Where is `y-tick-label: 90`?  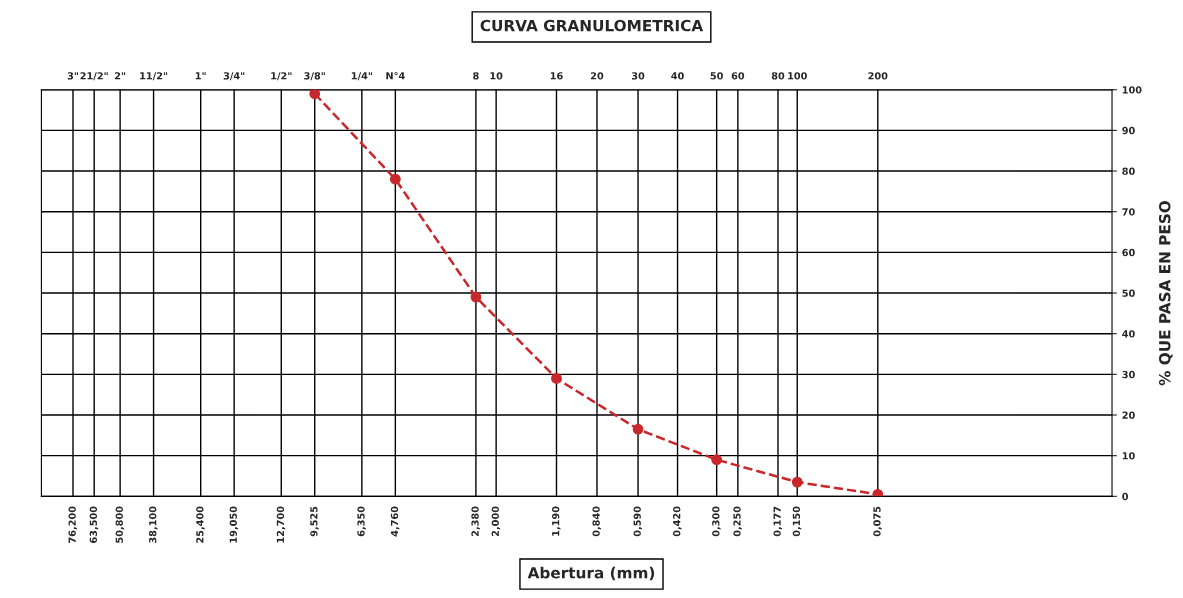 y-tick-label: 90 is located at coordinates (1128, 130).